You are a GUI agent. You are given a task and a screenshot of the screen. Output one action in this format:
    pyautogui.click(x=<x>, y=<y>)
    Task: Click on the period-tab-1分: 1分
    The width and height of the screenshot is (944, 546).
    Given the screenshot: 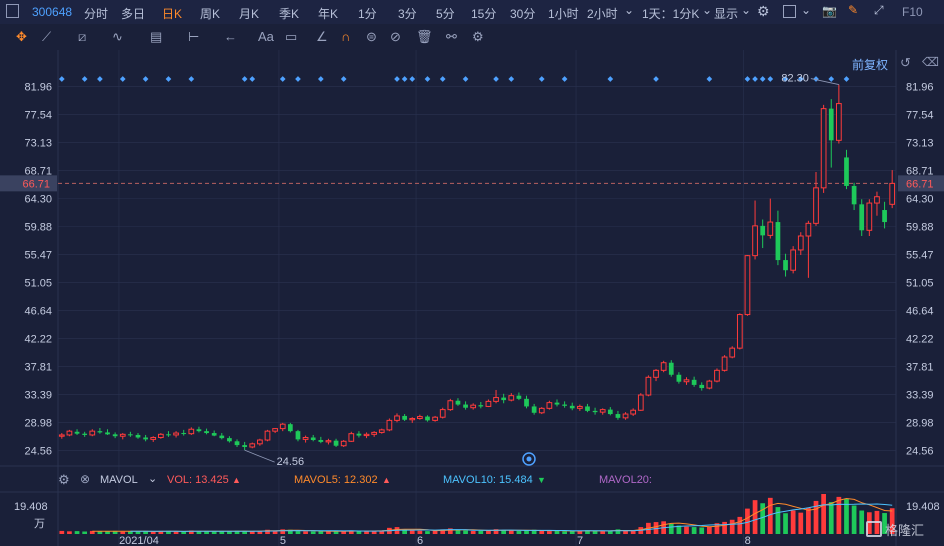 What is the action you would take?
    pyautogui.click(x=367, y=14)
    